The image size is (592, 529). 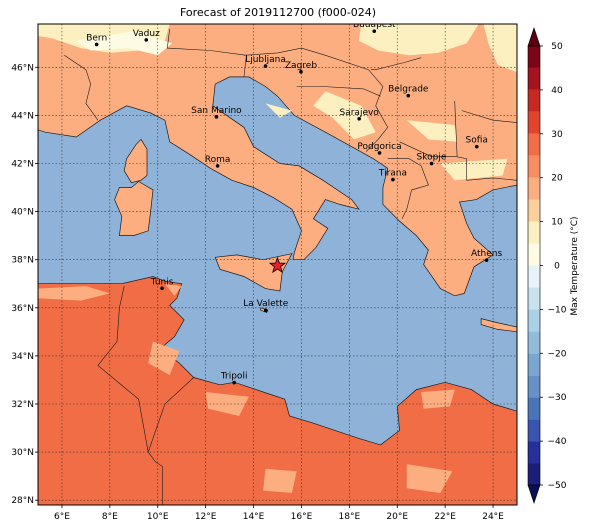 What do you see at coordinates (135, 161) in the screenshot?
I see `corsica-island` at bounding box center [135, 161].